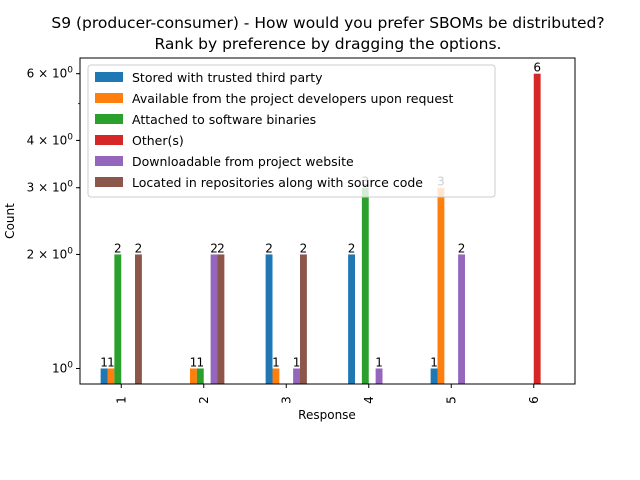 This screenshot has width=640, height=480. Describe the element at coordinates (224, 119) in the screenshot. I see `legend-entry-label: Attached to software binaries` at that location.